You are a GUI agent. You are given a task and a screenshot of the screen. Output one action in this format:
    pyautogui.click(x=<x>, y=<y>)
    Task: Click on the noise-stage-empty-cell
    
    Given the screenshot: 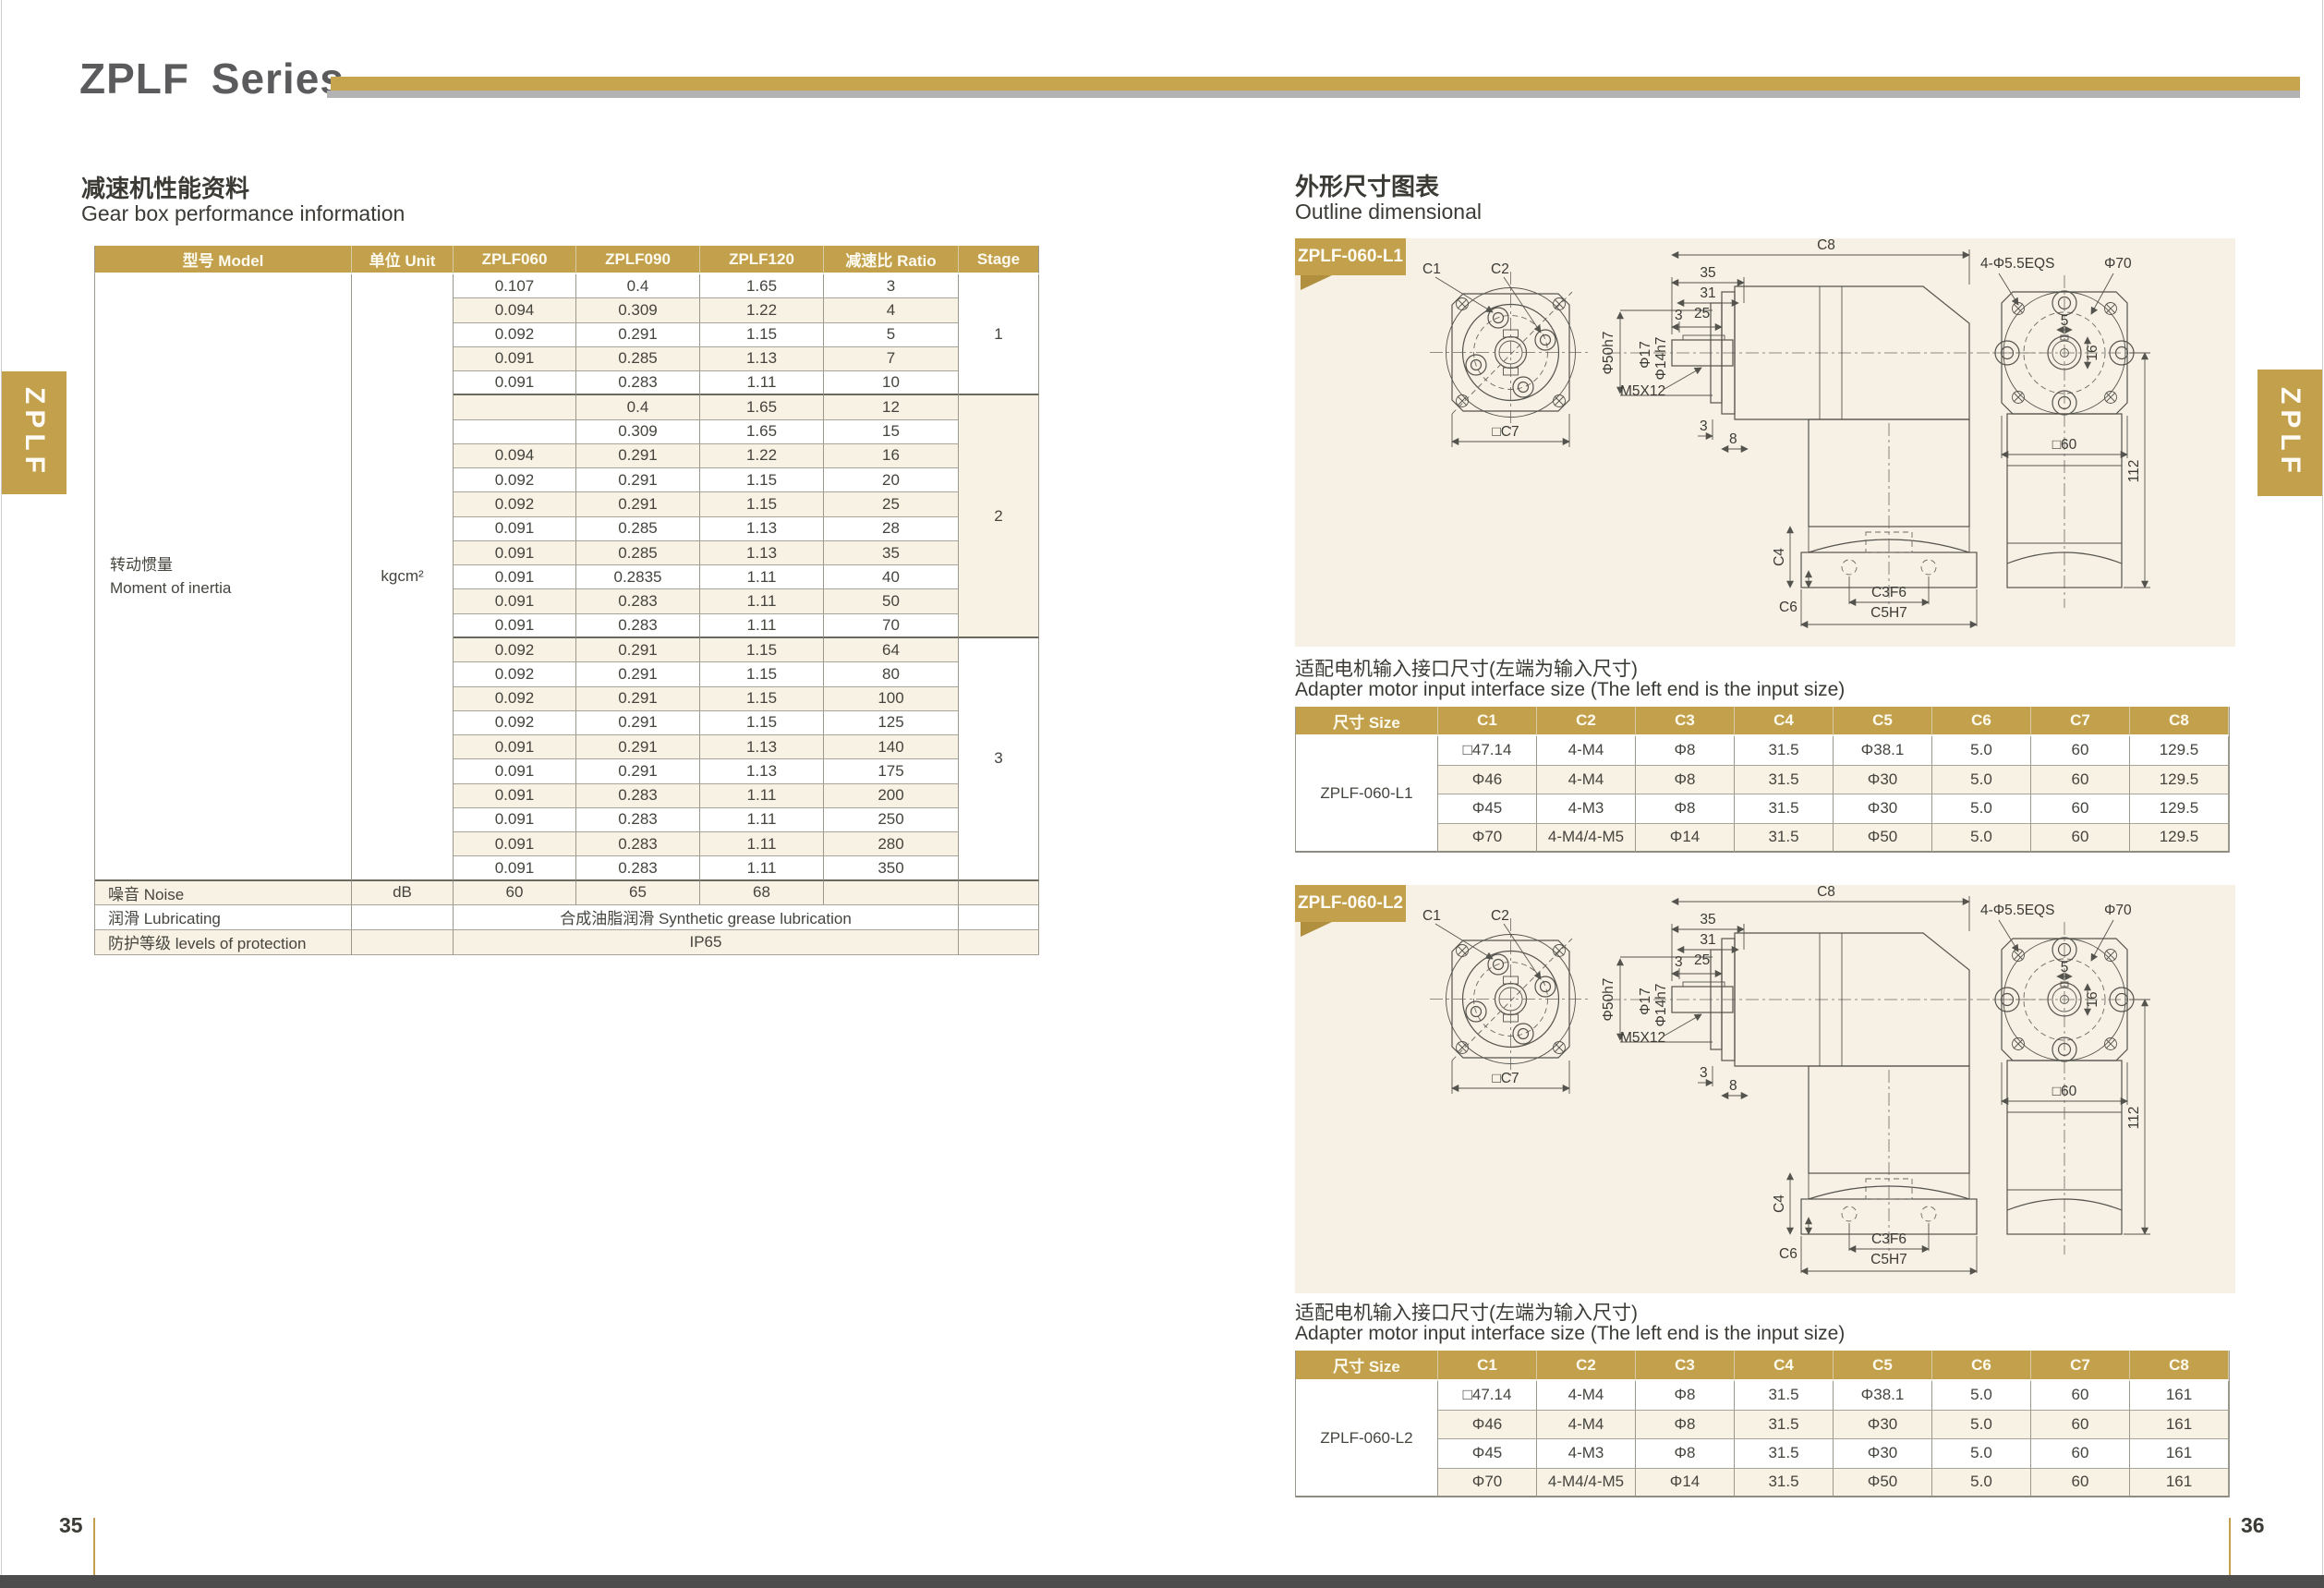 What is the action you would take?
    pyautogui.click(x=999, y=892)
    